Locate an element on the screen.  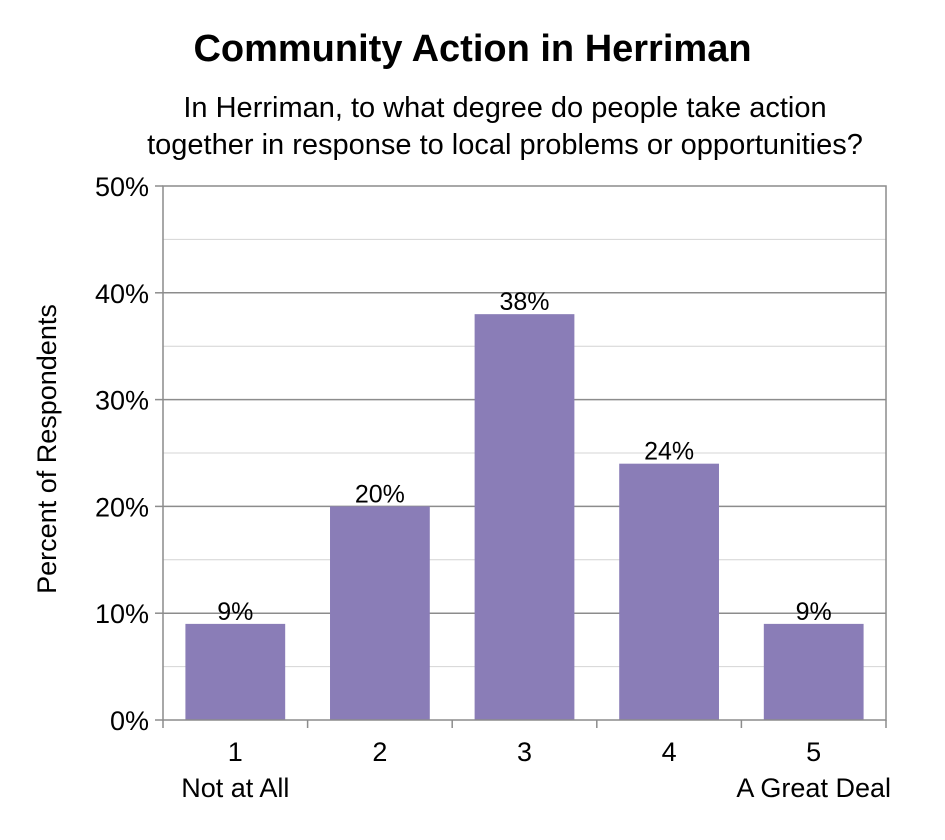
data-label-2: 20% is located at coordinates (380, 494).